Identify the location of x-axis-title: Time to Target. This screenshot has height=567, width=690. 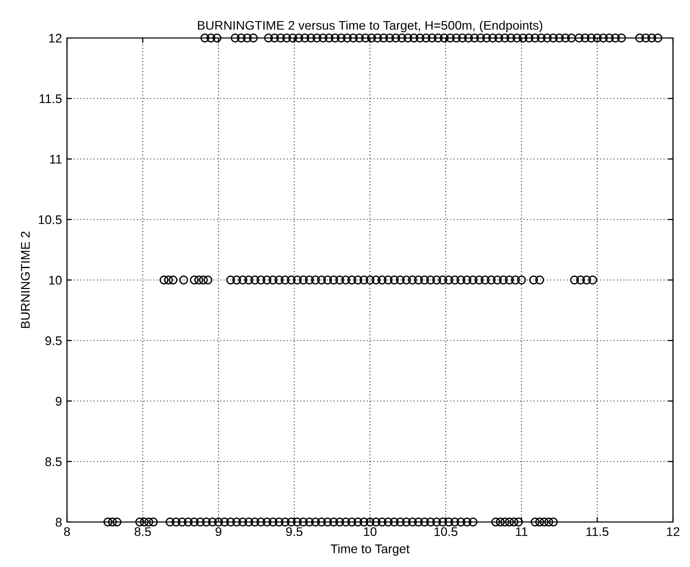
(370, 550).